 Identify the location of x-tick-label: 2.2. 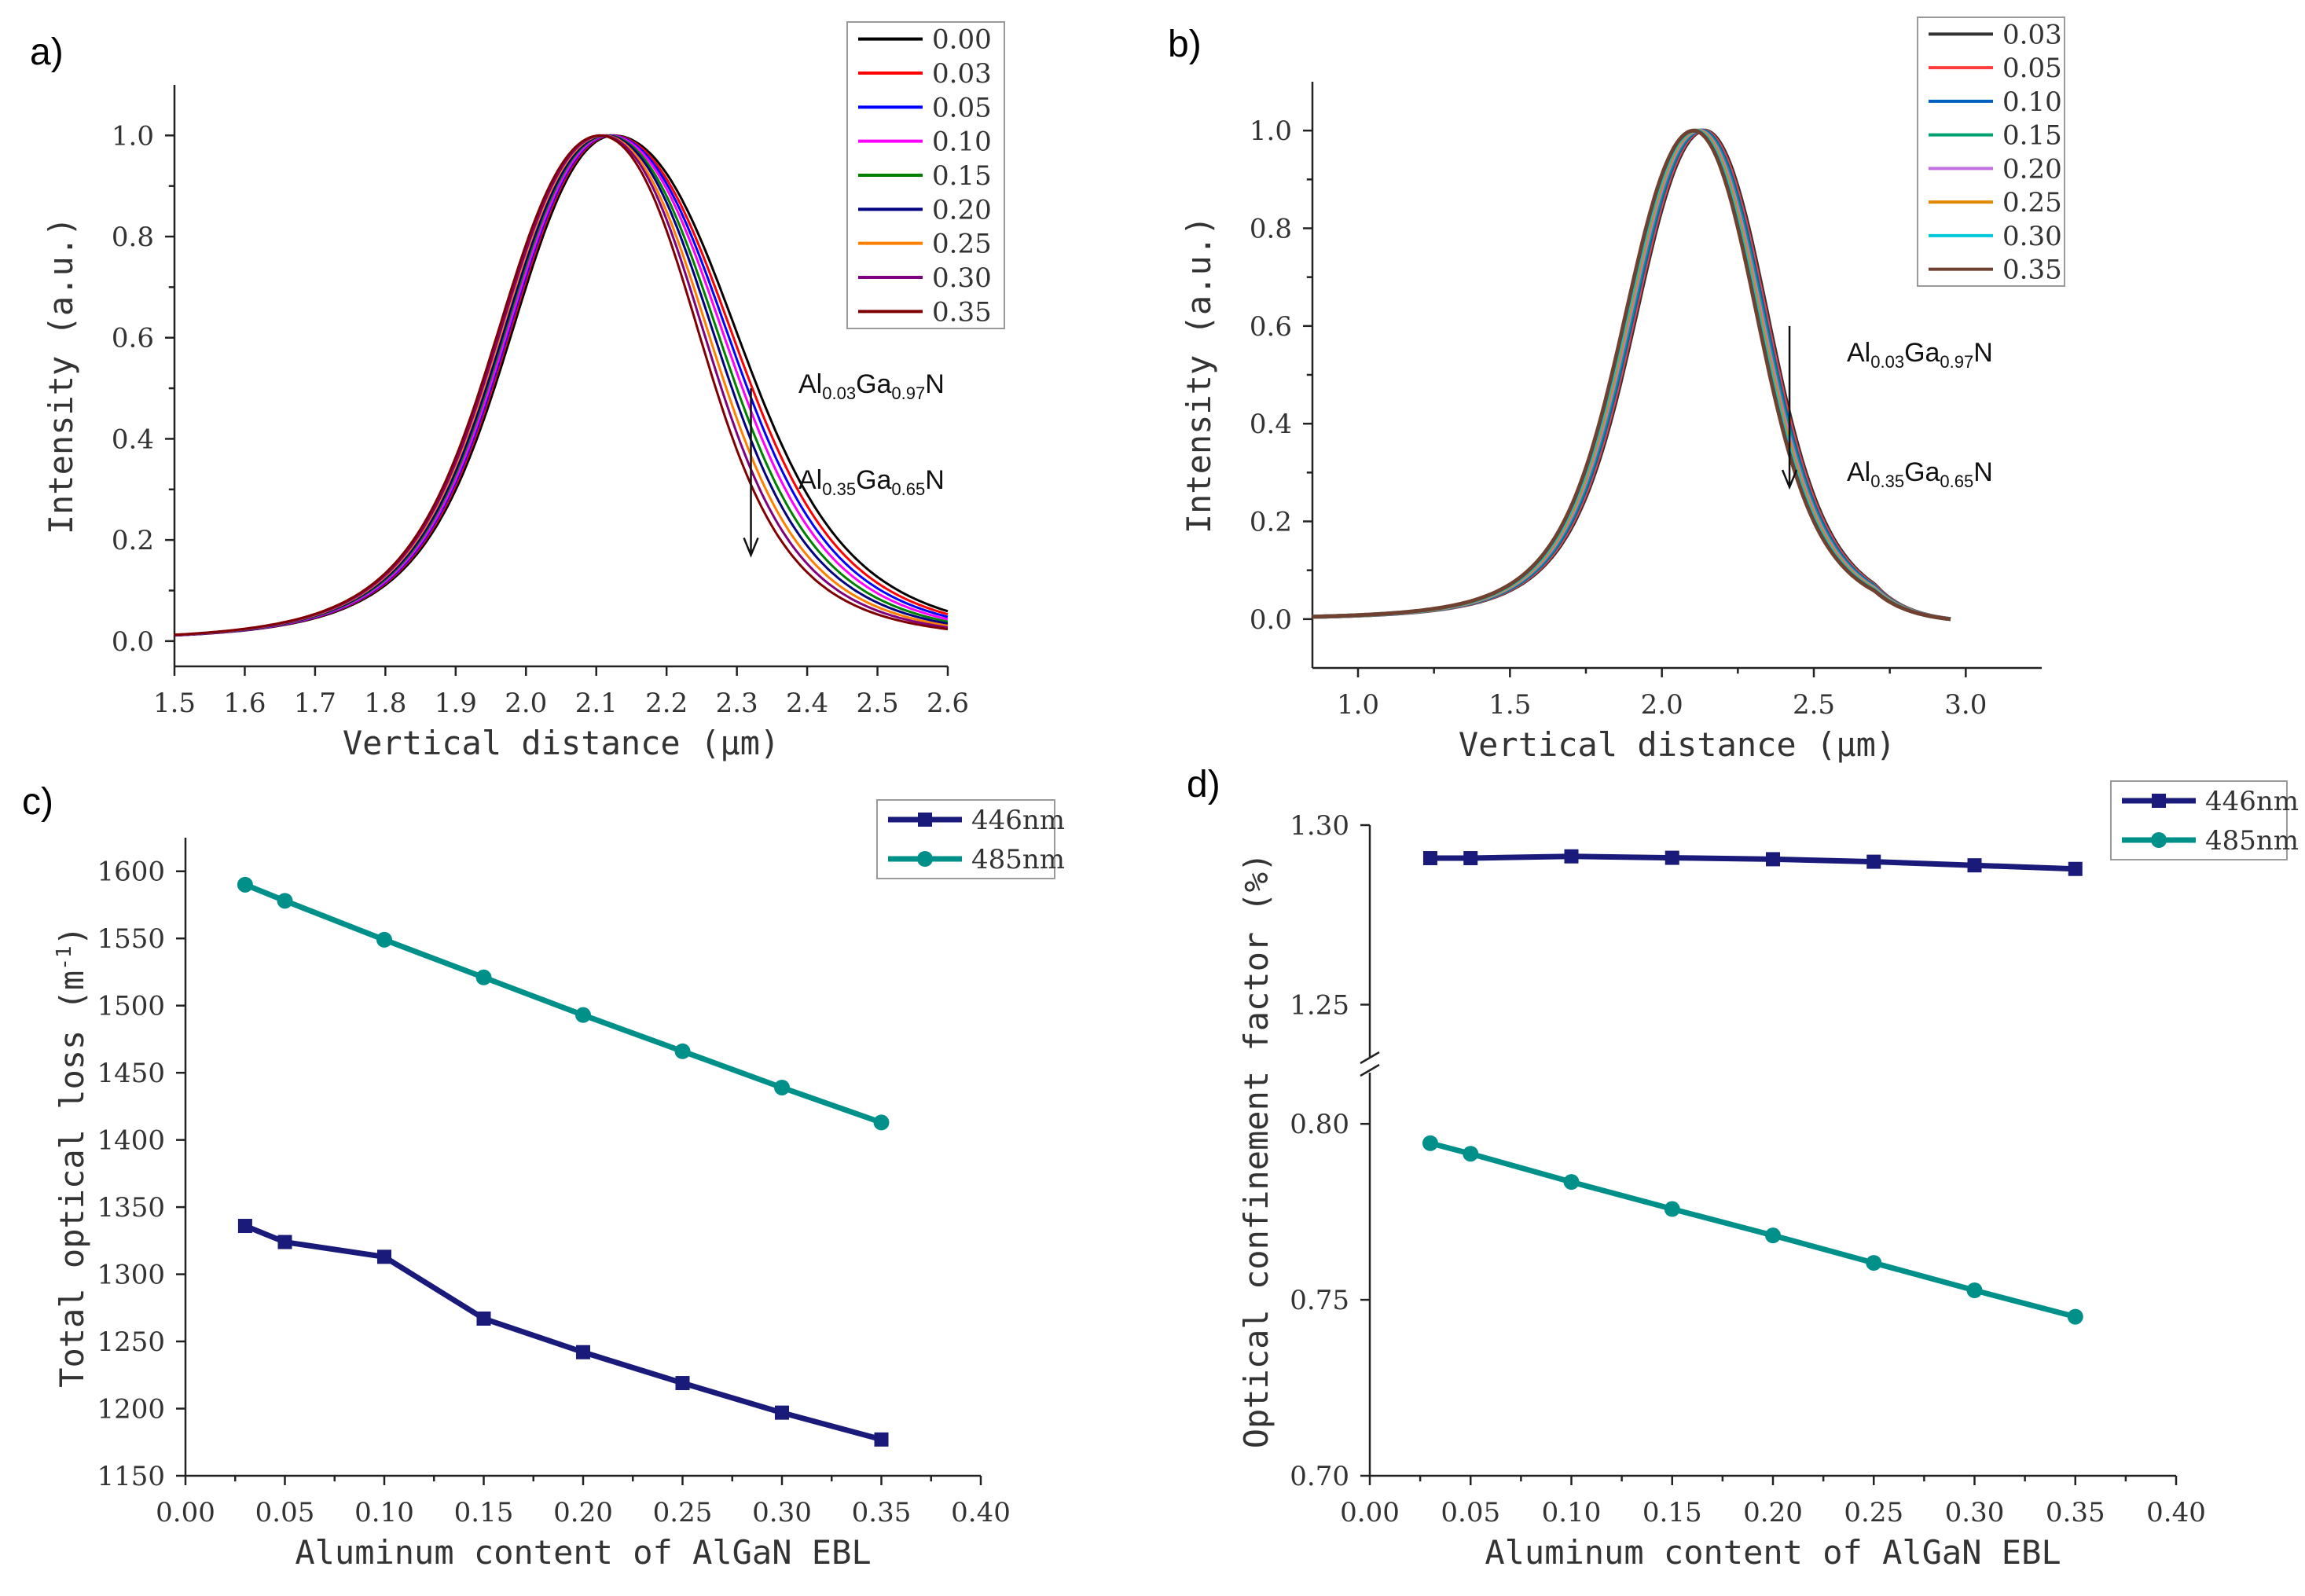
(666, 703).